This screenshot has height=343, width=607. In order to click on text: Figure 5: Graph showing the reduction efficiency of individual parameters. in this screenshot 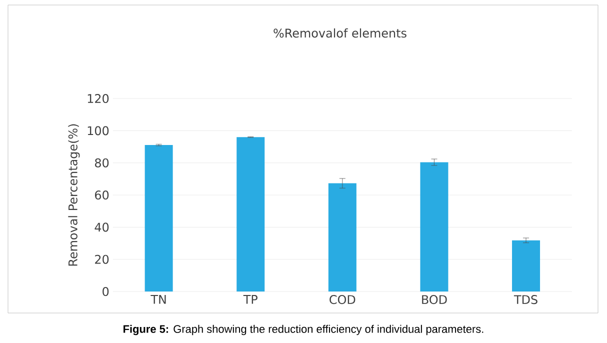, I will do `click(304, 330)`.